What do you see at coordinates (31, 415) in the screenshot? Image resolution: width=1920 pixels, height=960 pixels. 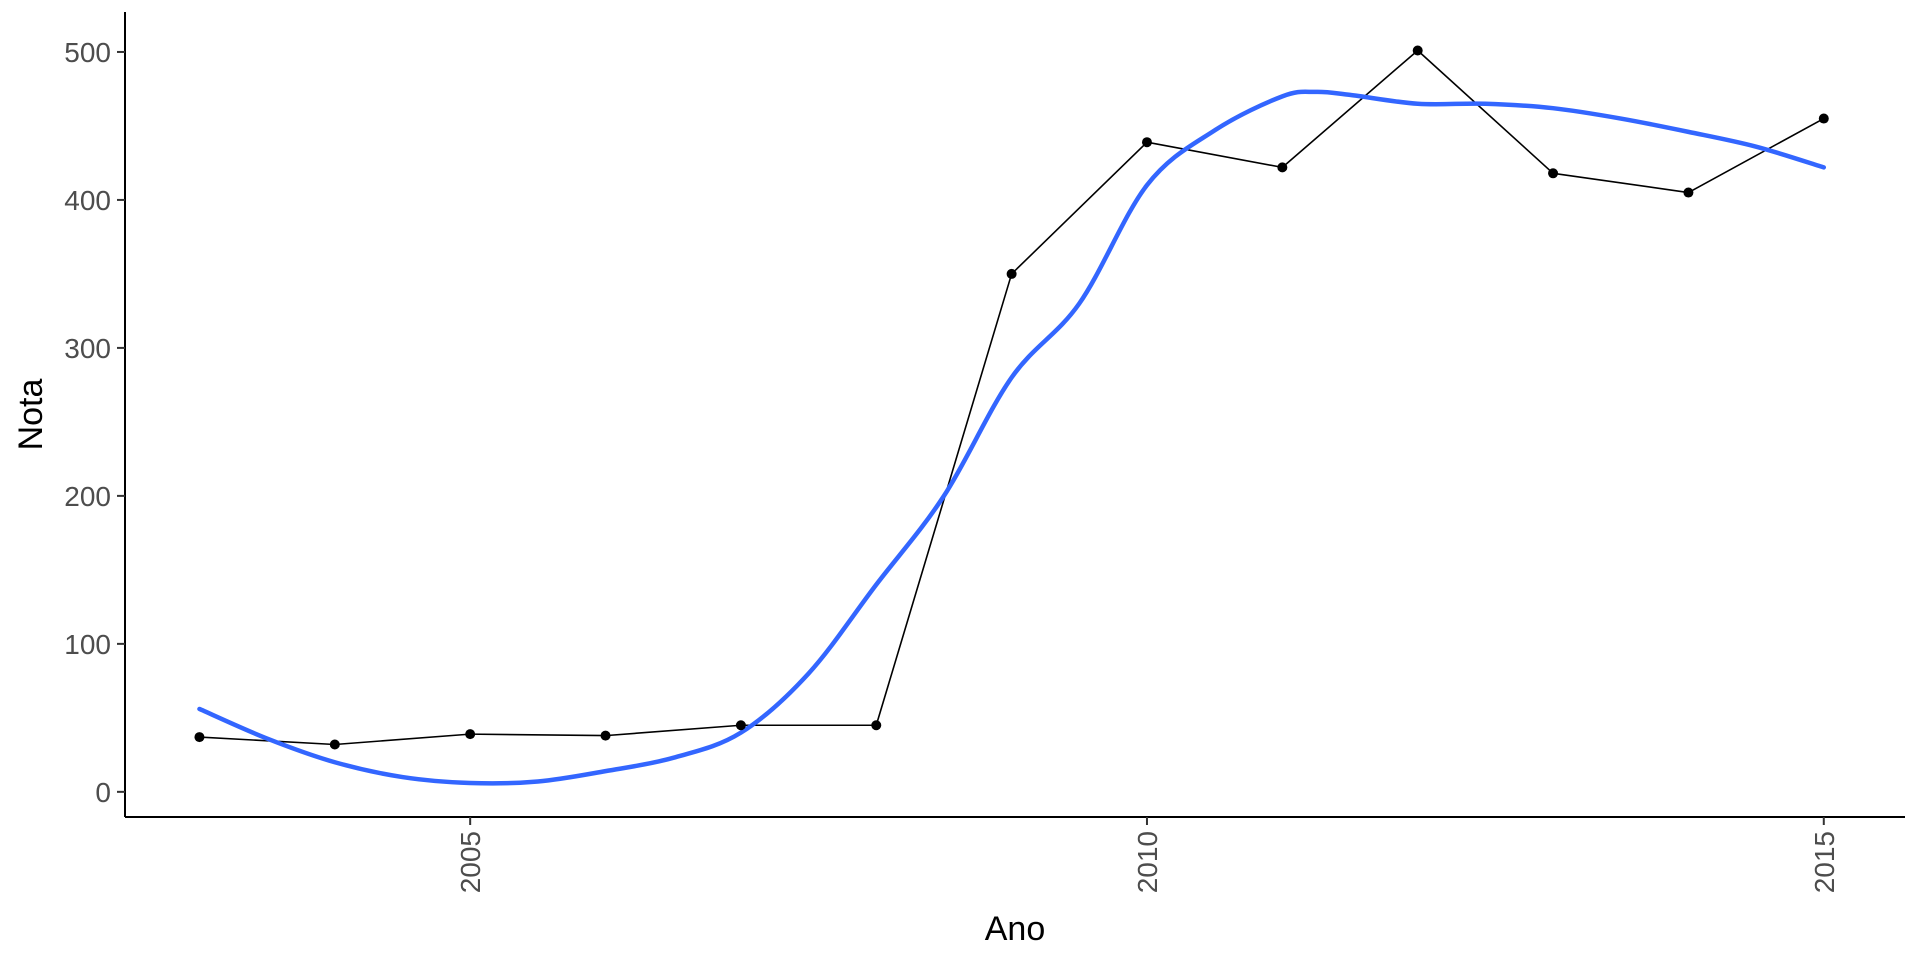 I see `y-axis-title: Nota` at bounding box center [31, 415].